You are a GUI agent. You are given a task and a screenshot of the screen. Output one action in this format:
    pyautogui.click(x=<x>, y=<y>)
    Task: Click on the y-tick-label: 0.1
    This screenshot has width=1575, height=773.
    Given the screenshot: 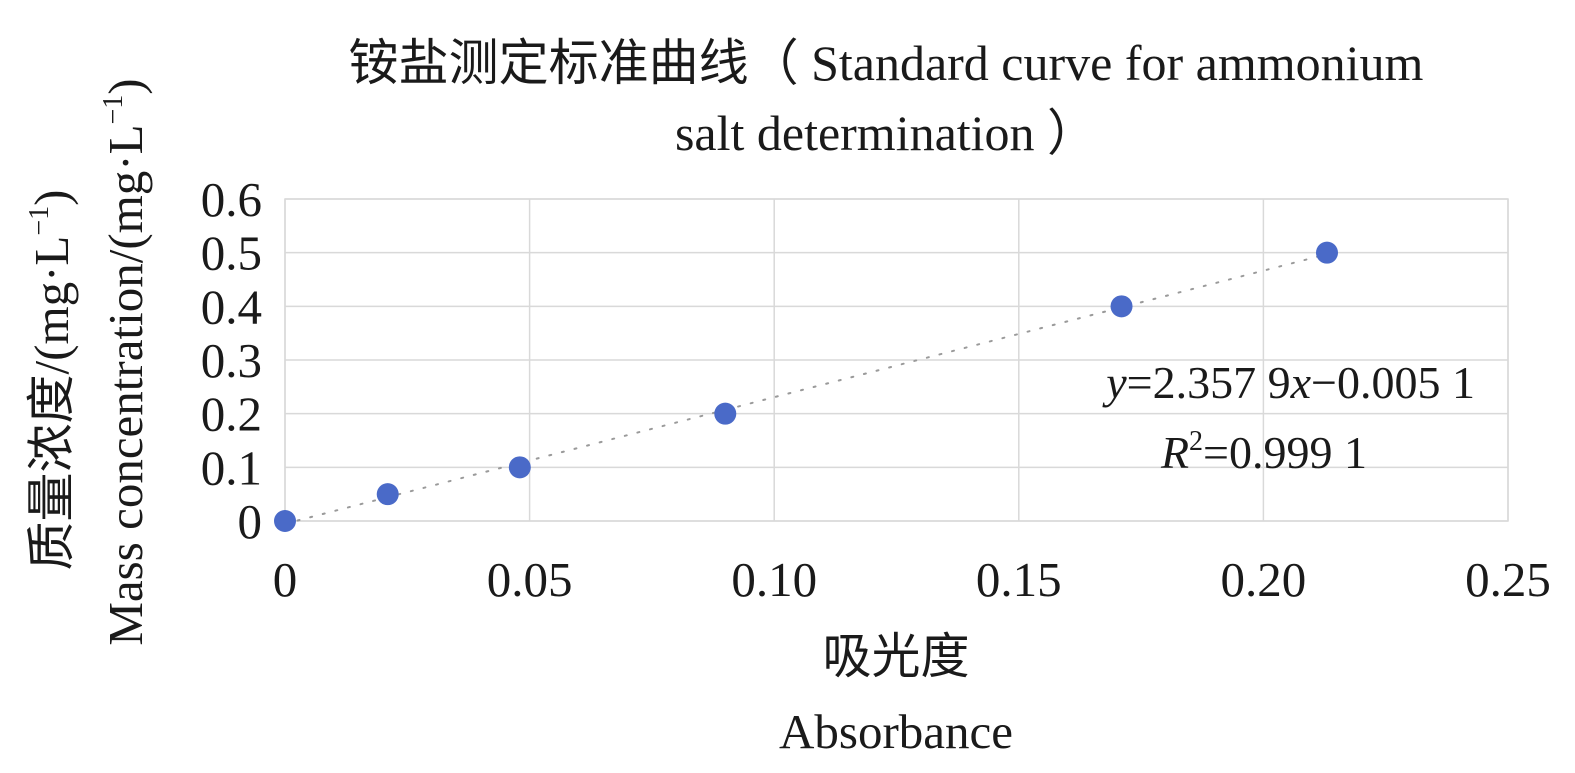 What is the action you would take?
    pyautogui.click(x=231, y=467)
    